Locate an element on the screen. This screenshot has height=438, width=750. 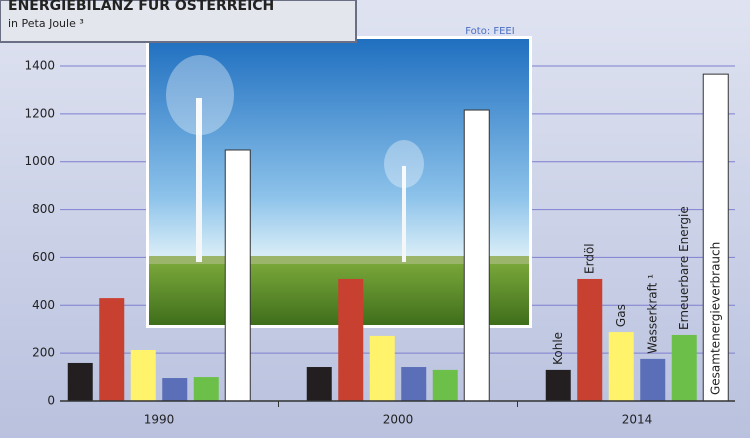
photo-credit: Foto: FEEI is located at coordinates (489, 31).